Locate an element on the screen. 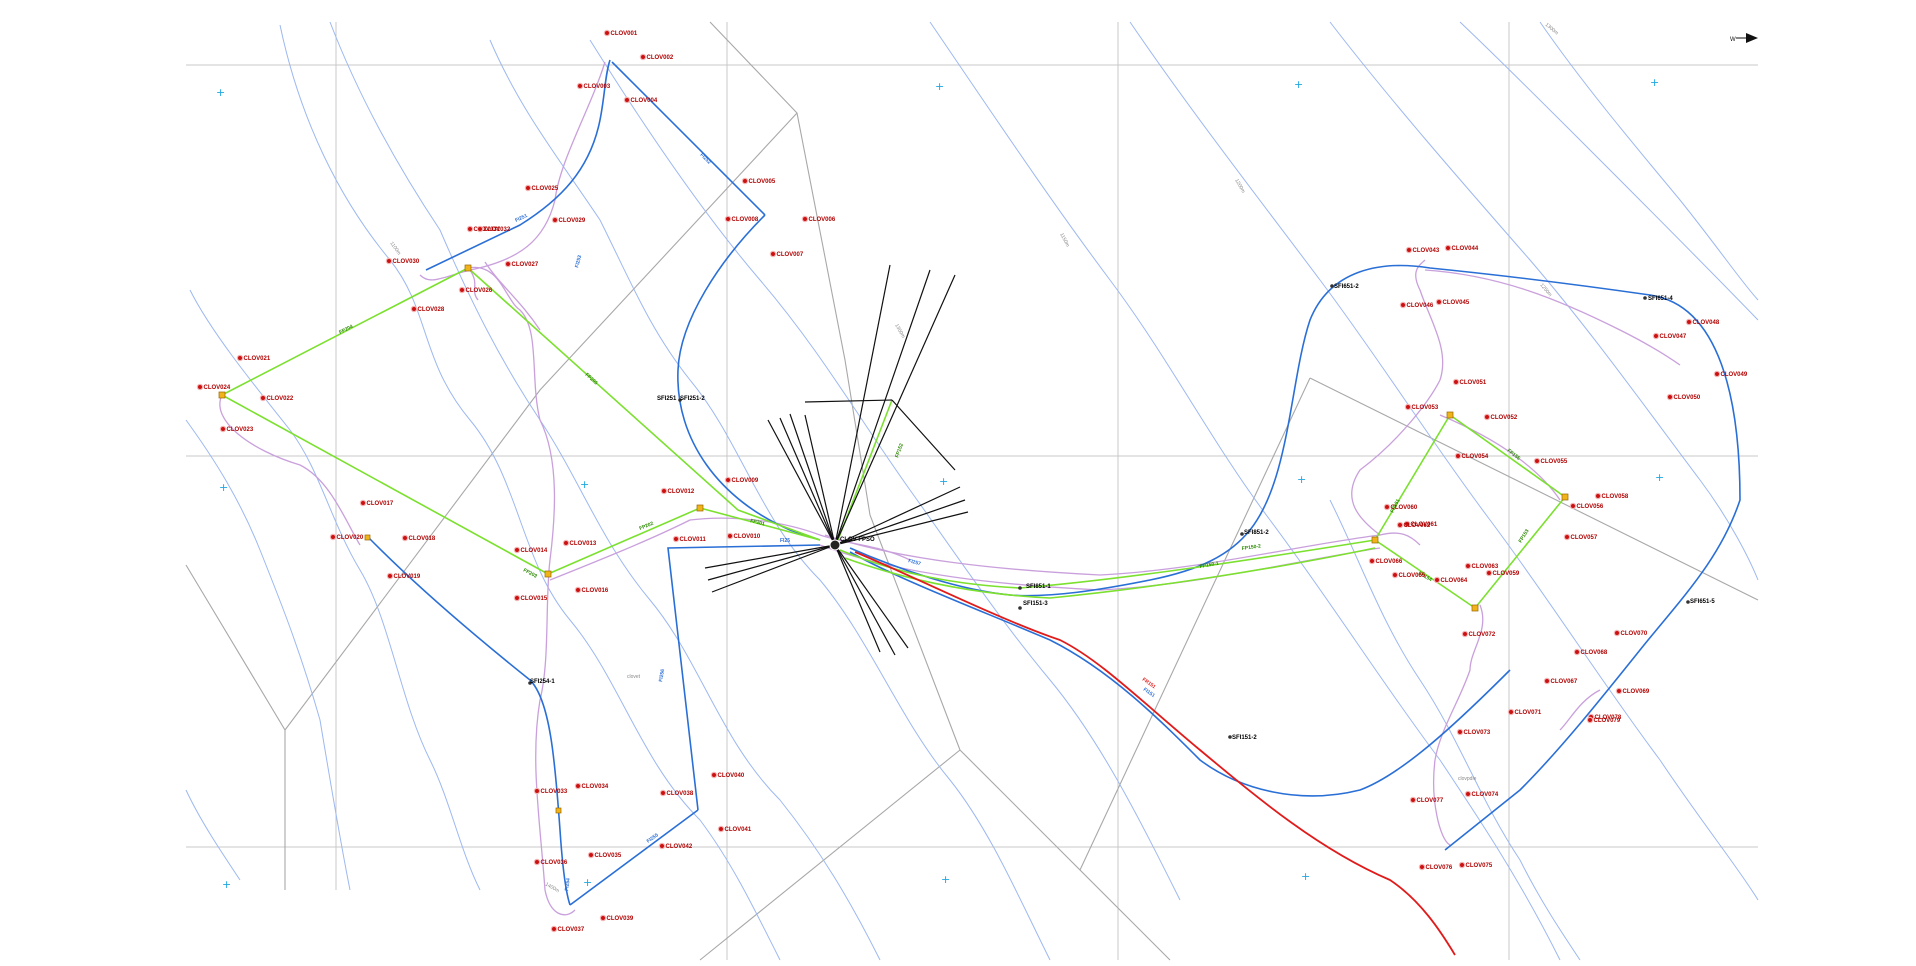 The width and height of the screenshot is (1916, 966). well-clov034: CLOV034 is located at coordinates (591, 786).